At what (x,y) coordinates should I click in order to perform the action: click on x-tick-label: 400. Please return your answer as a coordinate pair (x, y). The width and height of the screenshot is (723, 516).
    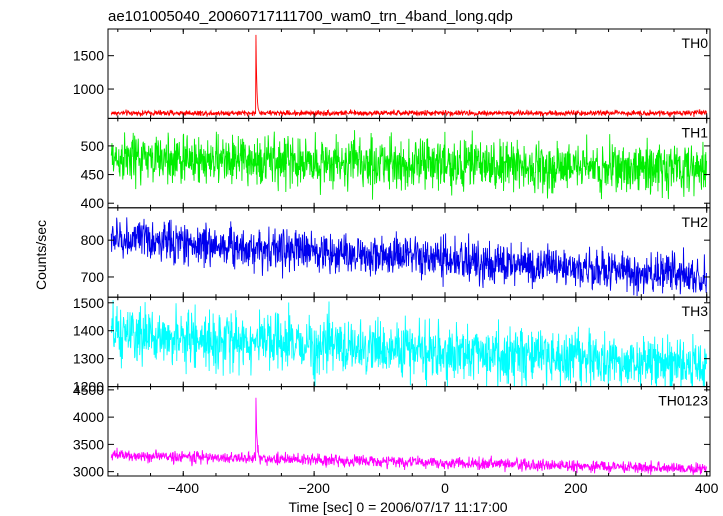
    Looking at the image, I should click on (707, 488).